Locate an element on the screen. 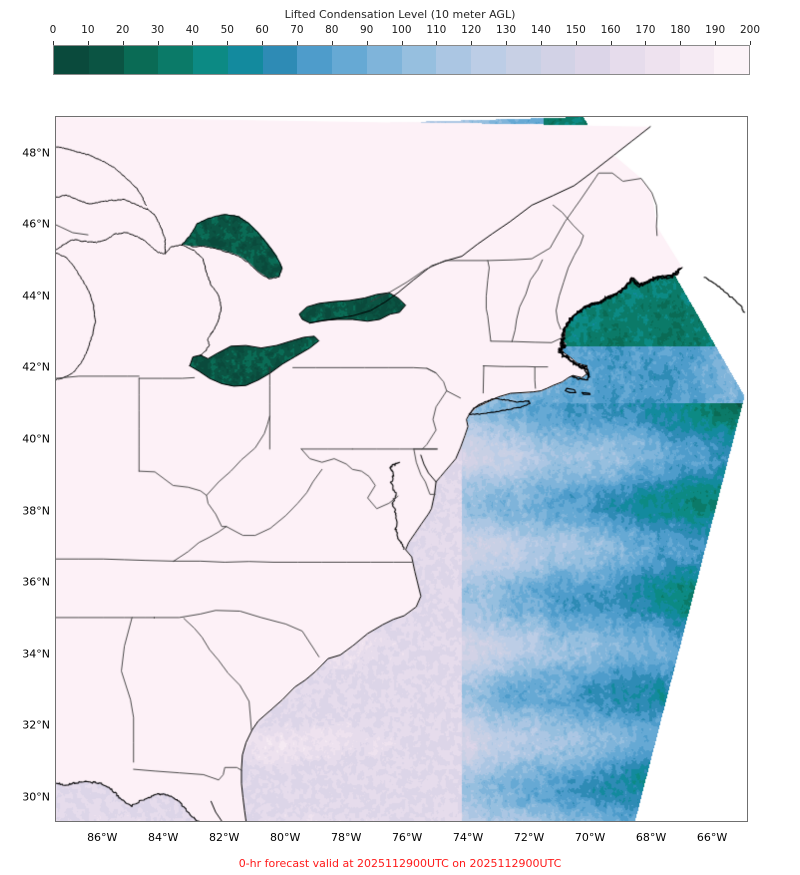 This screenshot has height=875, width=800. lon-tick-label: 70°W is located at coordinates (590, 837).